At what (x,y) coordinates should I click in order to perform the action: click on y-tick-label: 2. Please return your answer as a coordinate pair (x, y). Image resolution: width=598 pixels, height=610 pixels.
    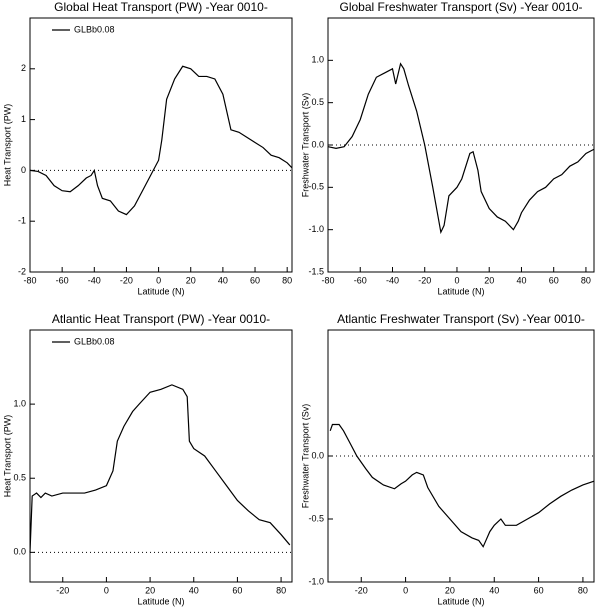
    Looking at the image, I should click on (23, 68).